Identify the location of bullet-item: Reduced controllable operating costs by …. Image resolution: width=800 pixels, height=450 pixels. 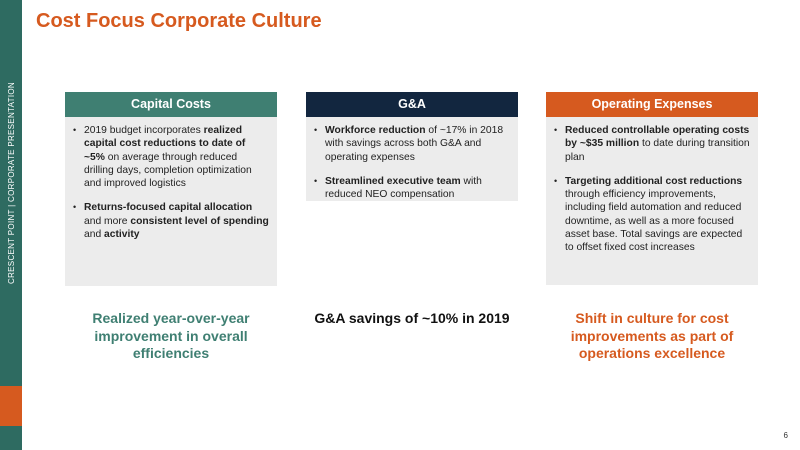
(652, 144).